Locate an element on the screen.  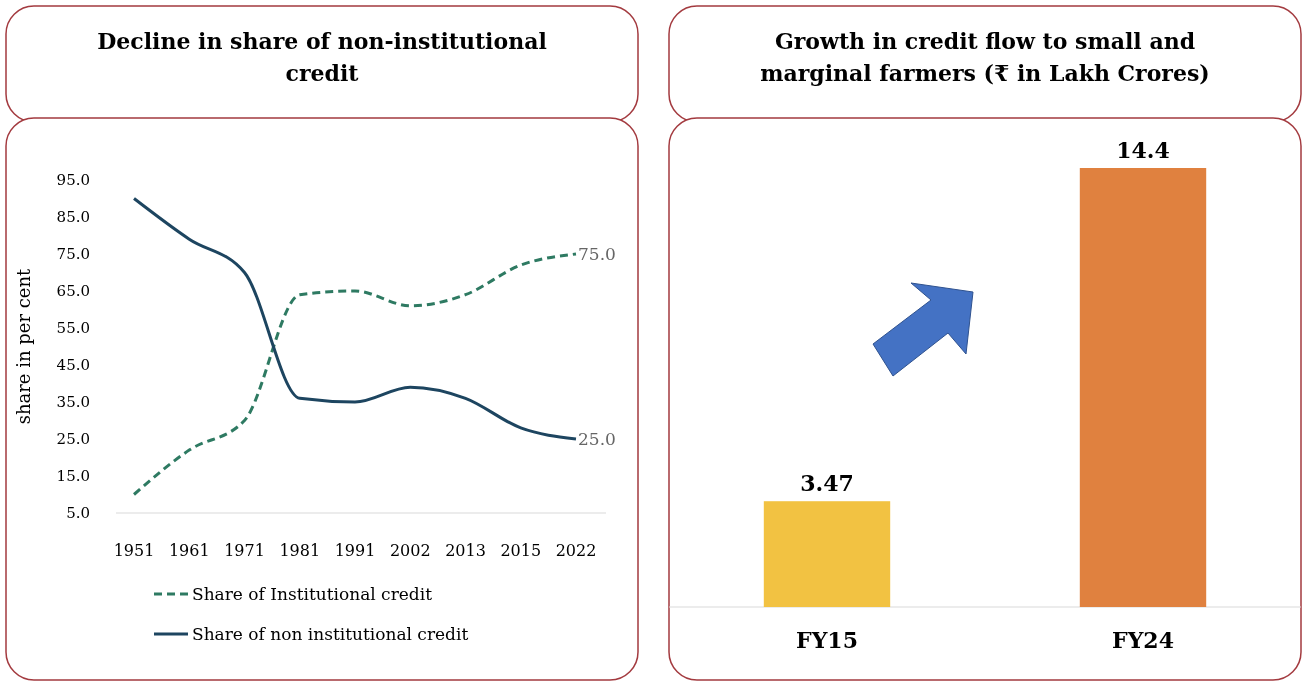
x-tick-label: 1971 is located at coordinates (244, 550).